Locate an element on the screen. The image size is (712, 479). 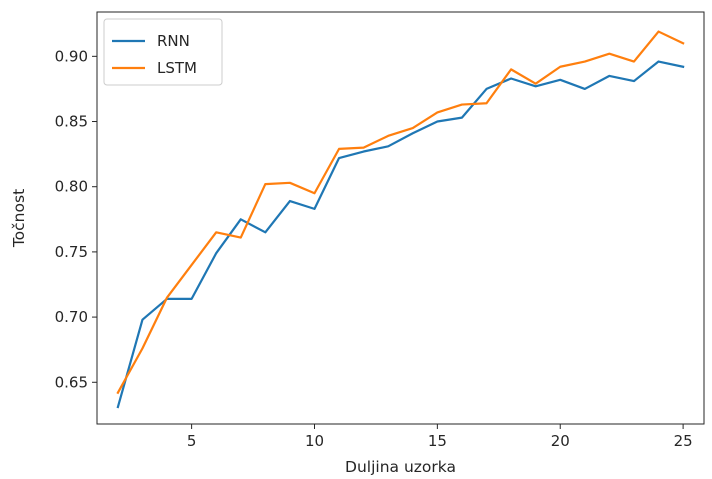
x-axis-ticks: 5 10 15 20 25 is located at coordinates (440, 437).